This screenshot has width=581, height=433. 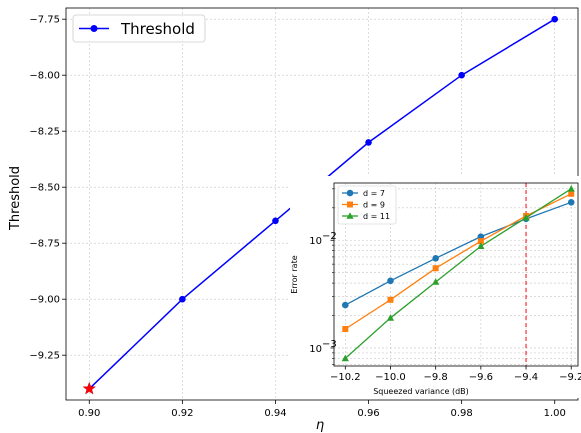 I want to click on inset-x-tick-label: −10.2, so click(x=345, y=377).